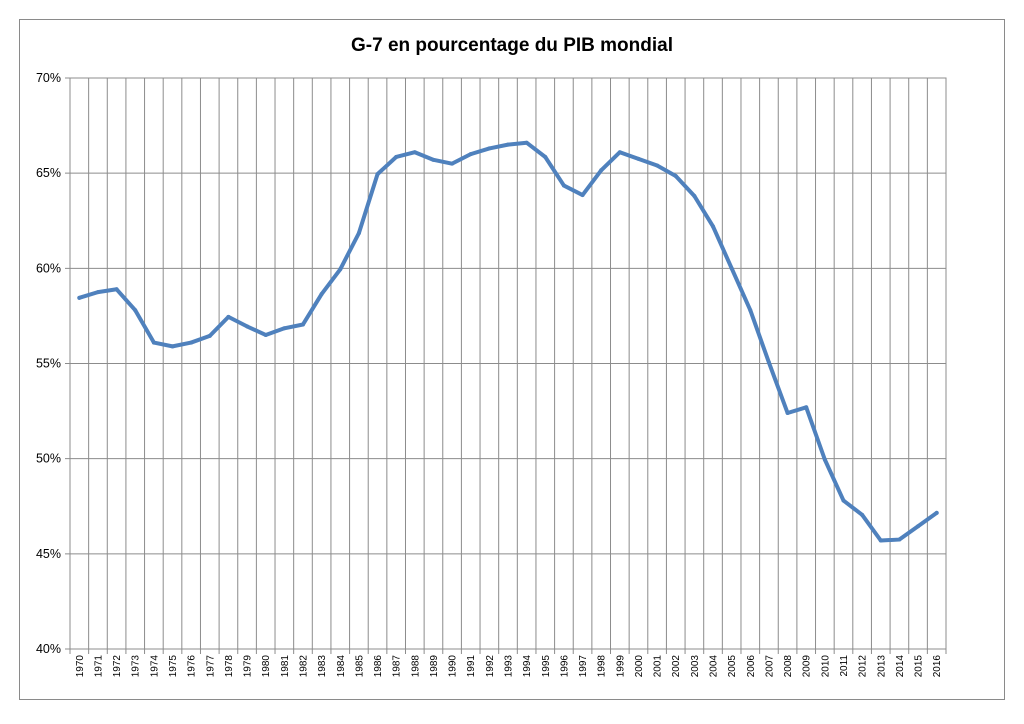  Describe the element at coordinates (173, 666) in the screenshot. I see `x-tick-label: 1975` at that location.